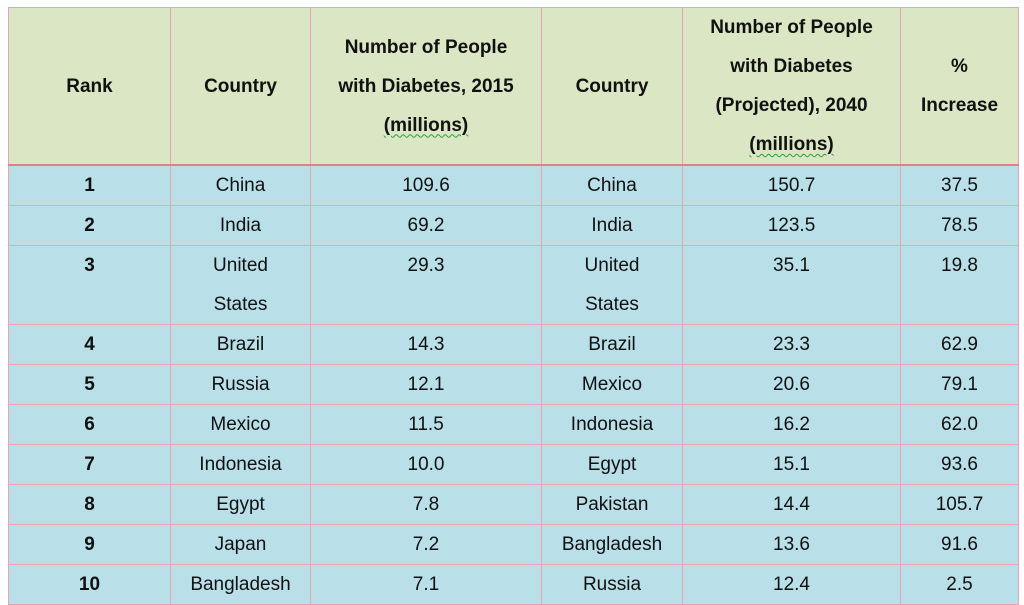  What do you see at coordinates (89, 185) in the screenshot?
I see `cell-rank: 1` at bounding box center [89, 185].